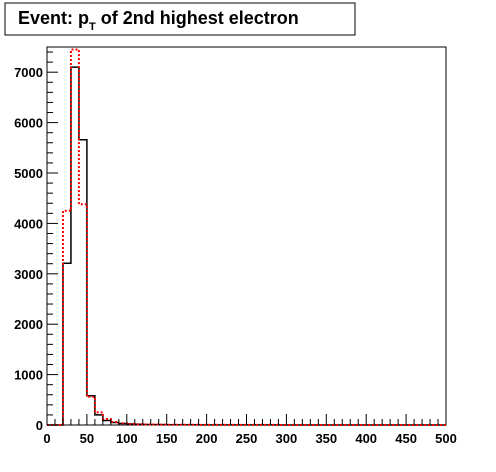 The height and width of the screenshot is (472, 496). What do you see at coordinates (28, 274) in the screenshot?
I see `y-tick-label: 3000` at bounding box center [28, 274].